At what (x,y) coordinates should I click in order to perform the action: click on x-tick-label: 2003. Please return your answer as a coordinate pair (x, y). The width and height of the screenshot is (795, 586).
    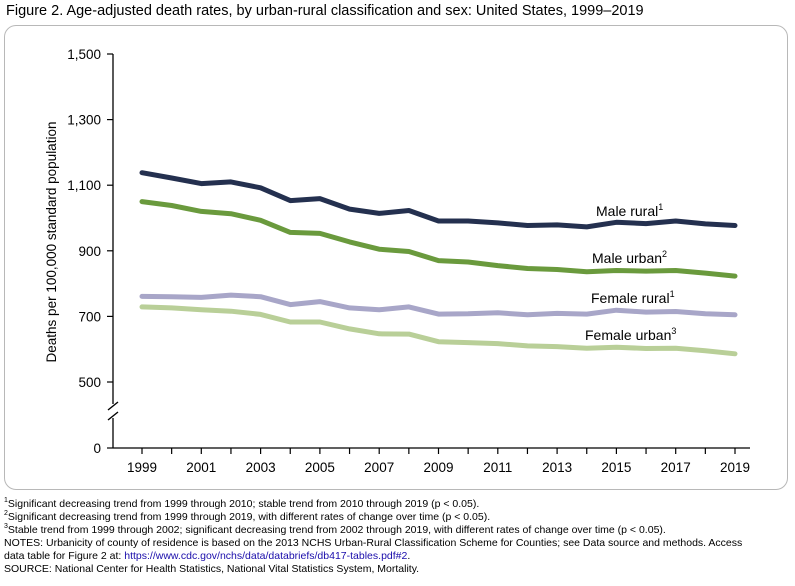
    Looking at the image, I should click on (261, 467).